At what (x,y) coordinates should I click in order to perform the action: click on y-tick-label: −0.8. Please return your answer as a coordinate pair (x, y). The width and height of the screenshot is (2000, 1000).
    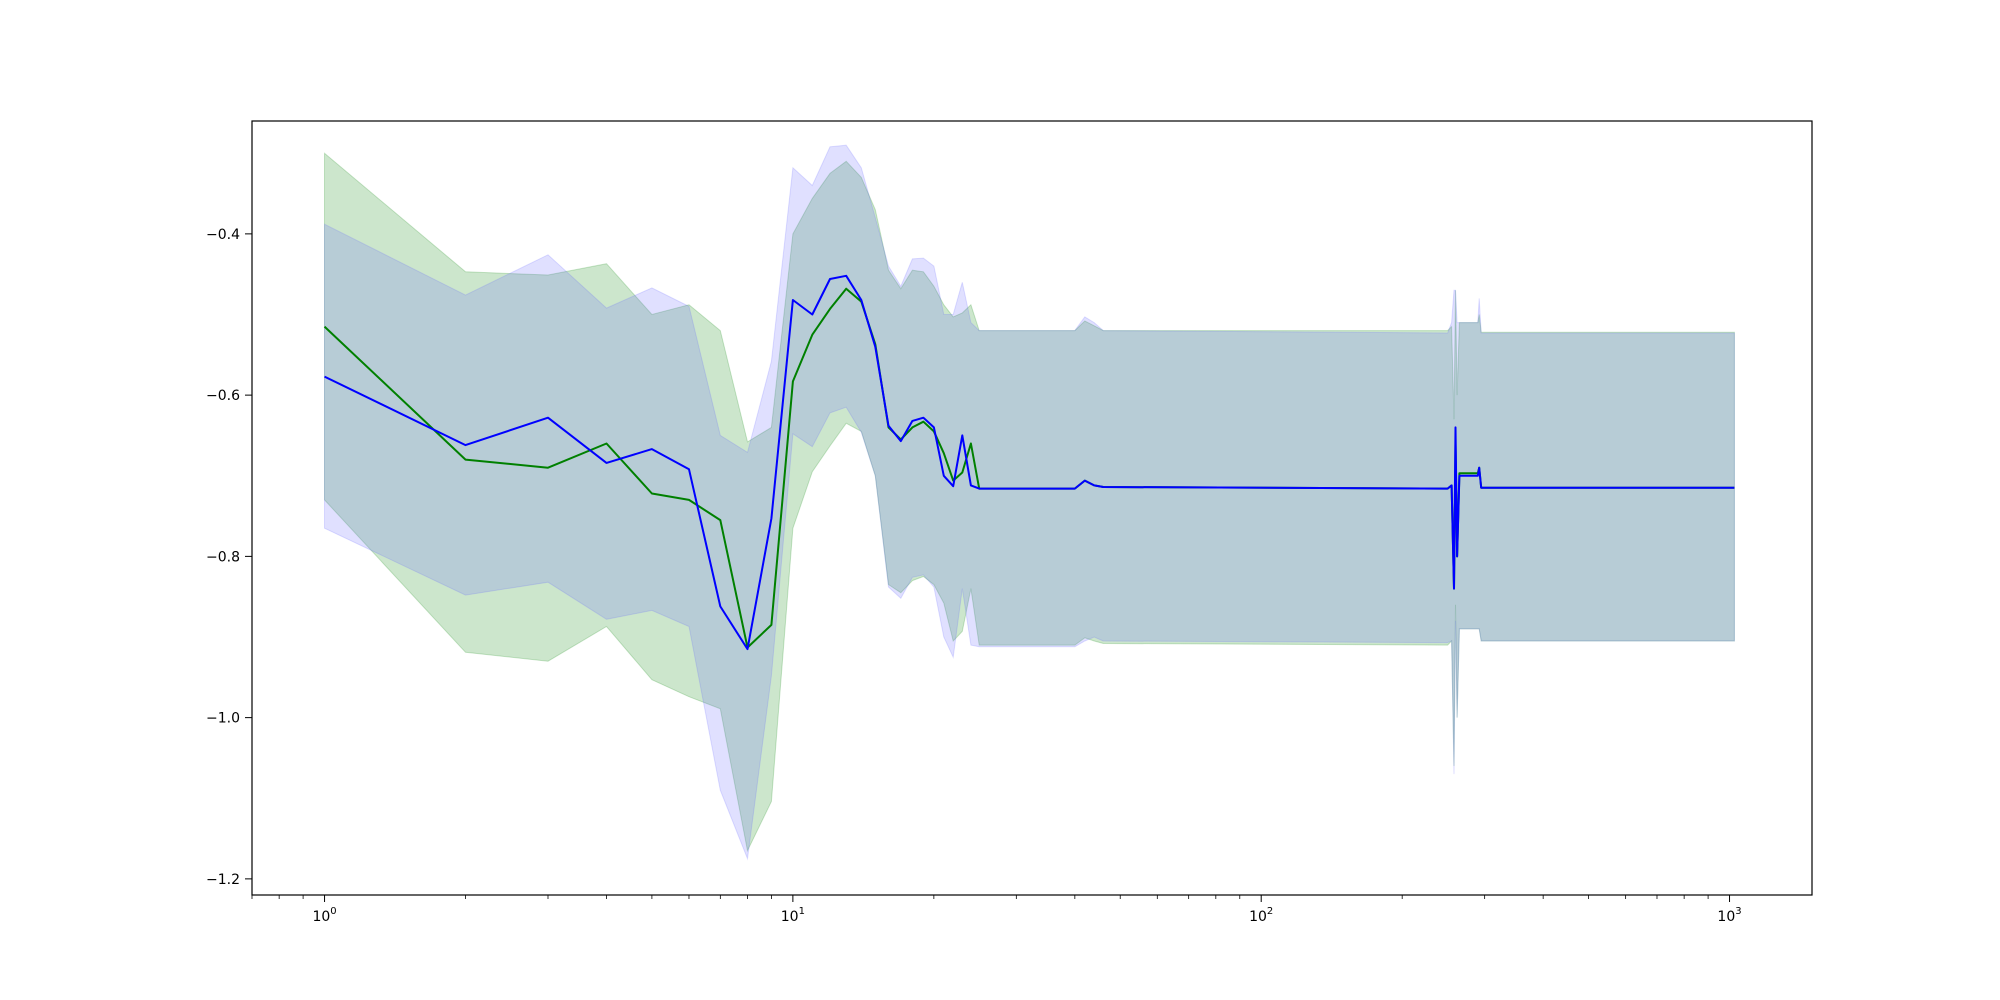
    Looking at the image, I should click on (223, 557).